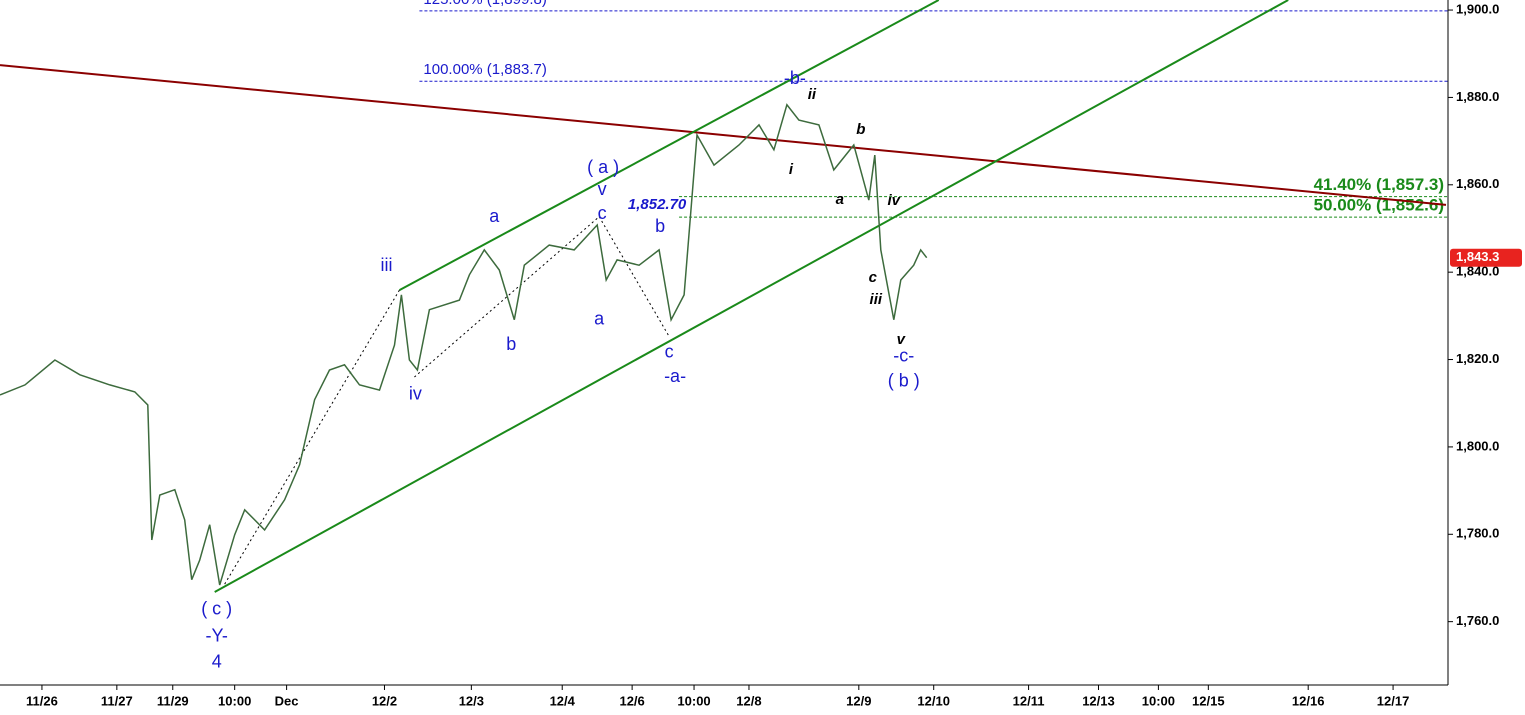 The height and width of the screenshot is (715, 1525). I want to click on x-tick-label: 12/3, so click(471, 700).